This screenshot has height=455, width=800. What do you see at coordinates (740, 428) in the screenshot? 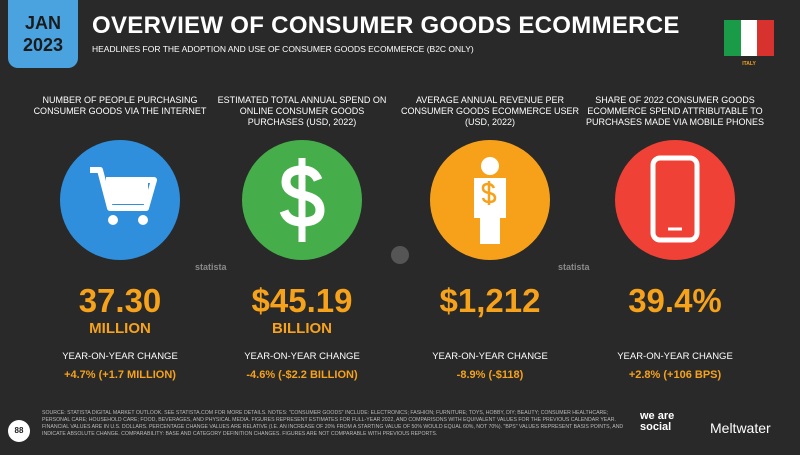
I see `brand-logo: Meltwater` at bounding box center [740, 428].